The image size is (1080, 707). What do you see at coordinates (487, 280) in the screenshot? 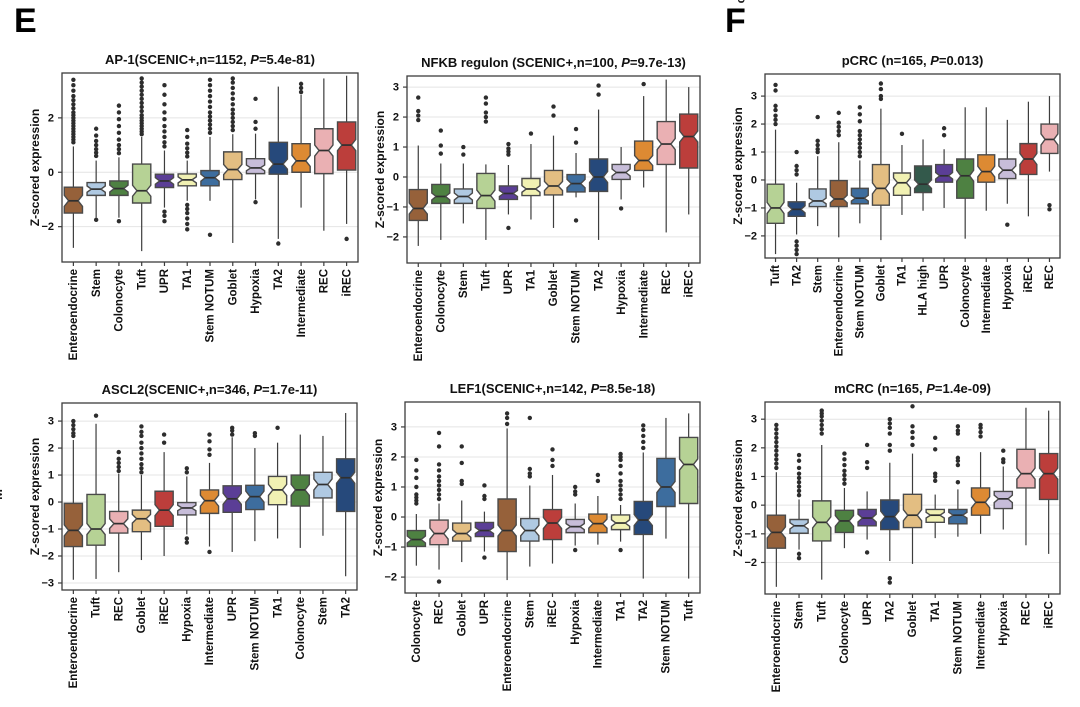
I see `x-tick-label: Tuft` at bounding box center [487, 280].